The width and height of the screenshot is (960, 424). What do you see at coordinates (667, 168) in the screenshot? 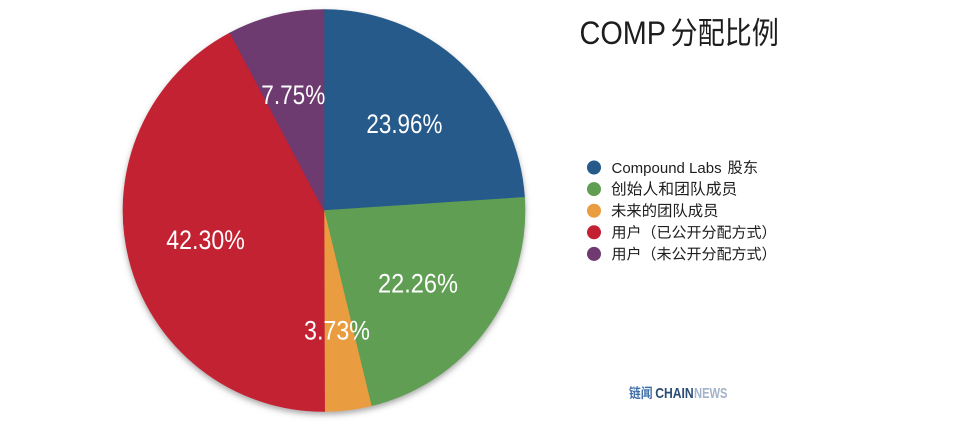
I see `svg-text: Compound Labs` at bounding box center [667, 168].